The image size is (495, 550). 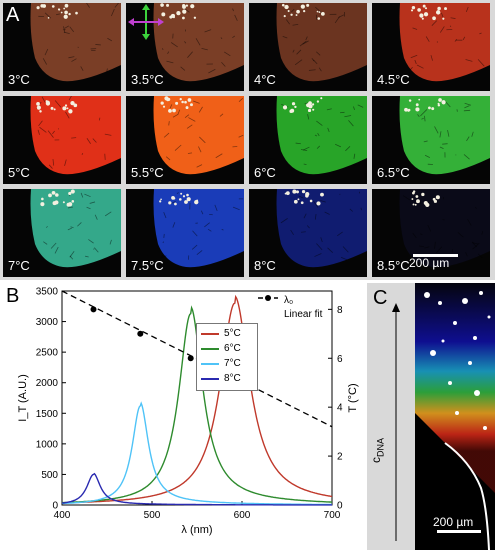 I want to click on x-axis-label: λ (nm), so click(x=196, y=530).